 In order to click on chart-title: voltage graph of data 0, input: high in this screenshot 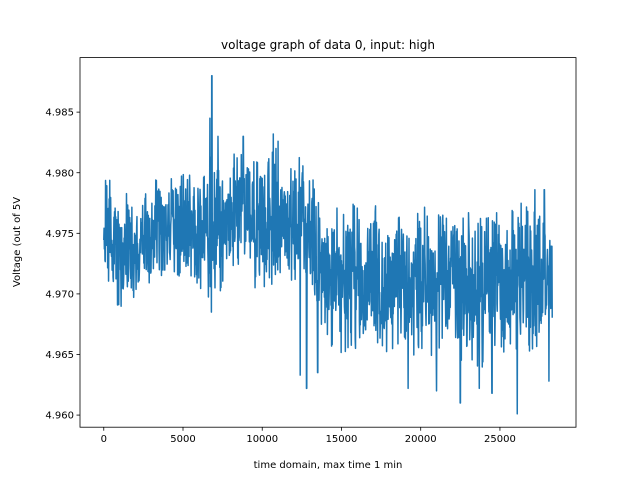, I will do `click(328, 45)`.